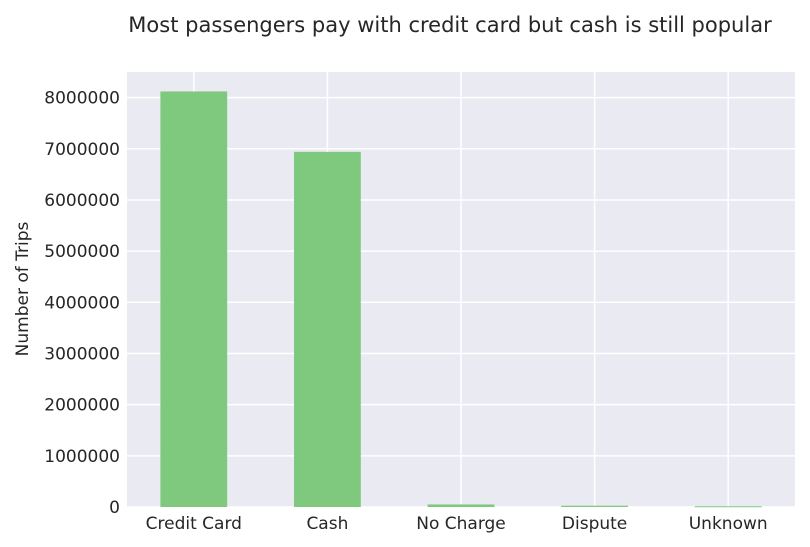 This screenshot has height=547, width=810. Describe the element at coordinates (23, 288) in the screenshot. I see `y-axis-label: Number of Trips` at that location.